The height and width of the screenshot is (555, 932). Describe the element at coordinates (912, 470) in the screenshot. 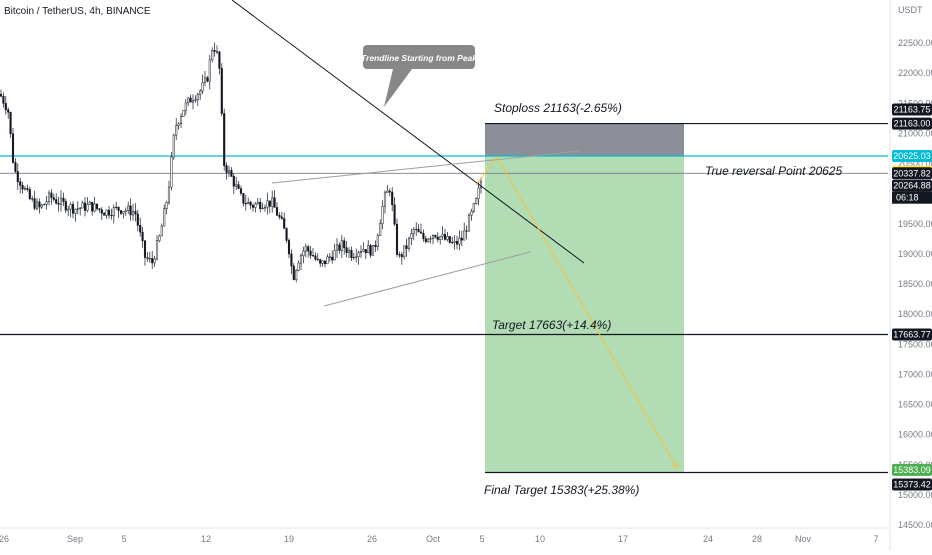

I see `price-label-text: 15383.09` at that location.